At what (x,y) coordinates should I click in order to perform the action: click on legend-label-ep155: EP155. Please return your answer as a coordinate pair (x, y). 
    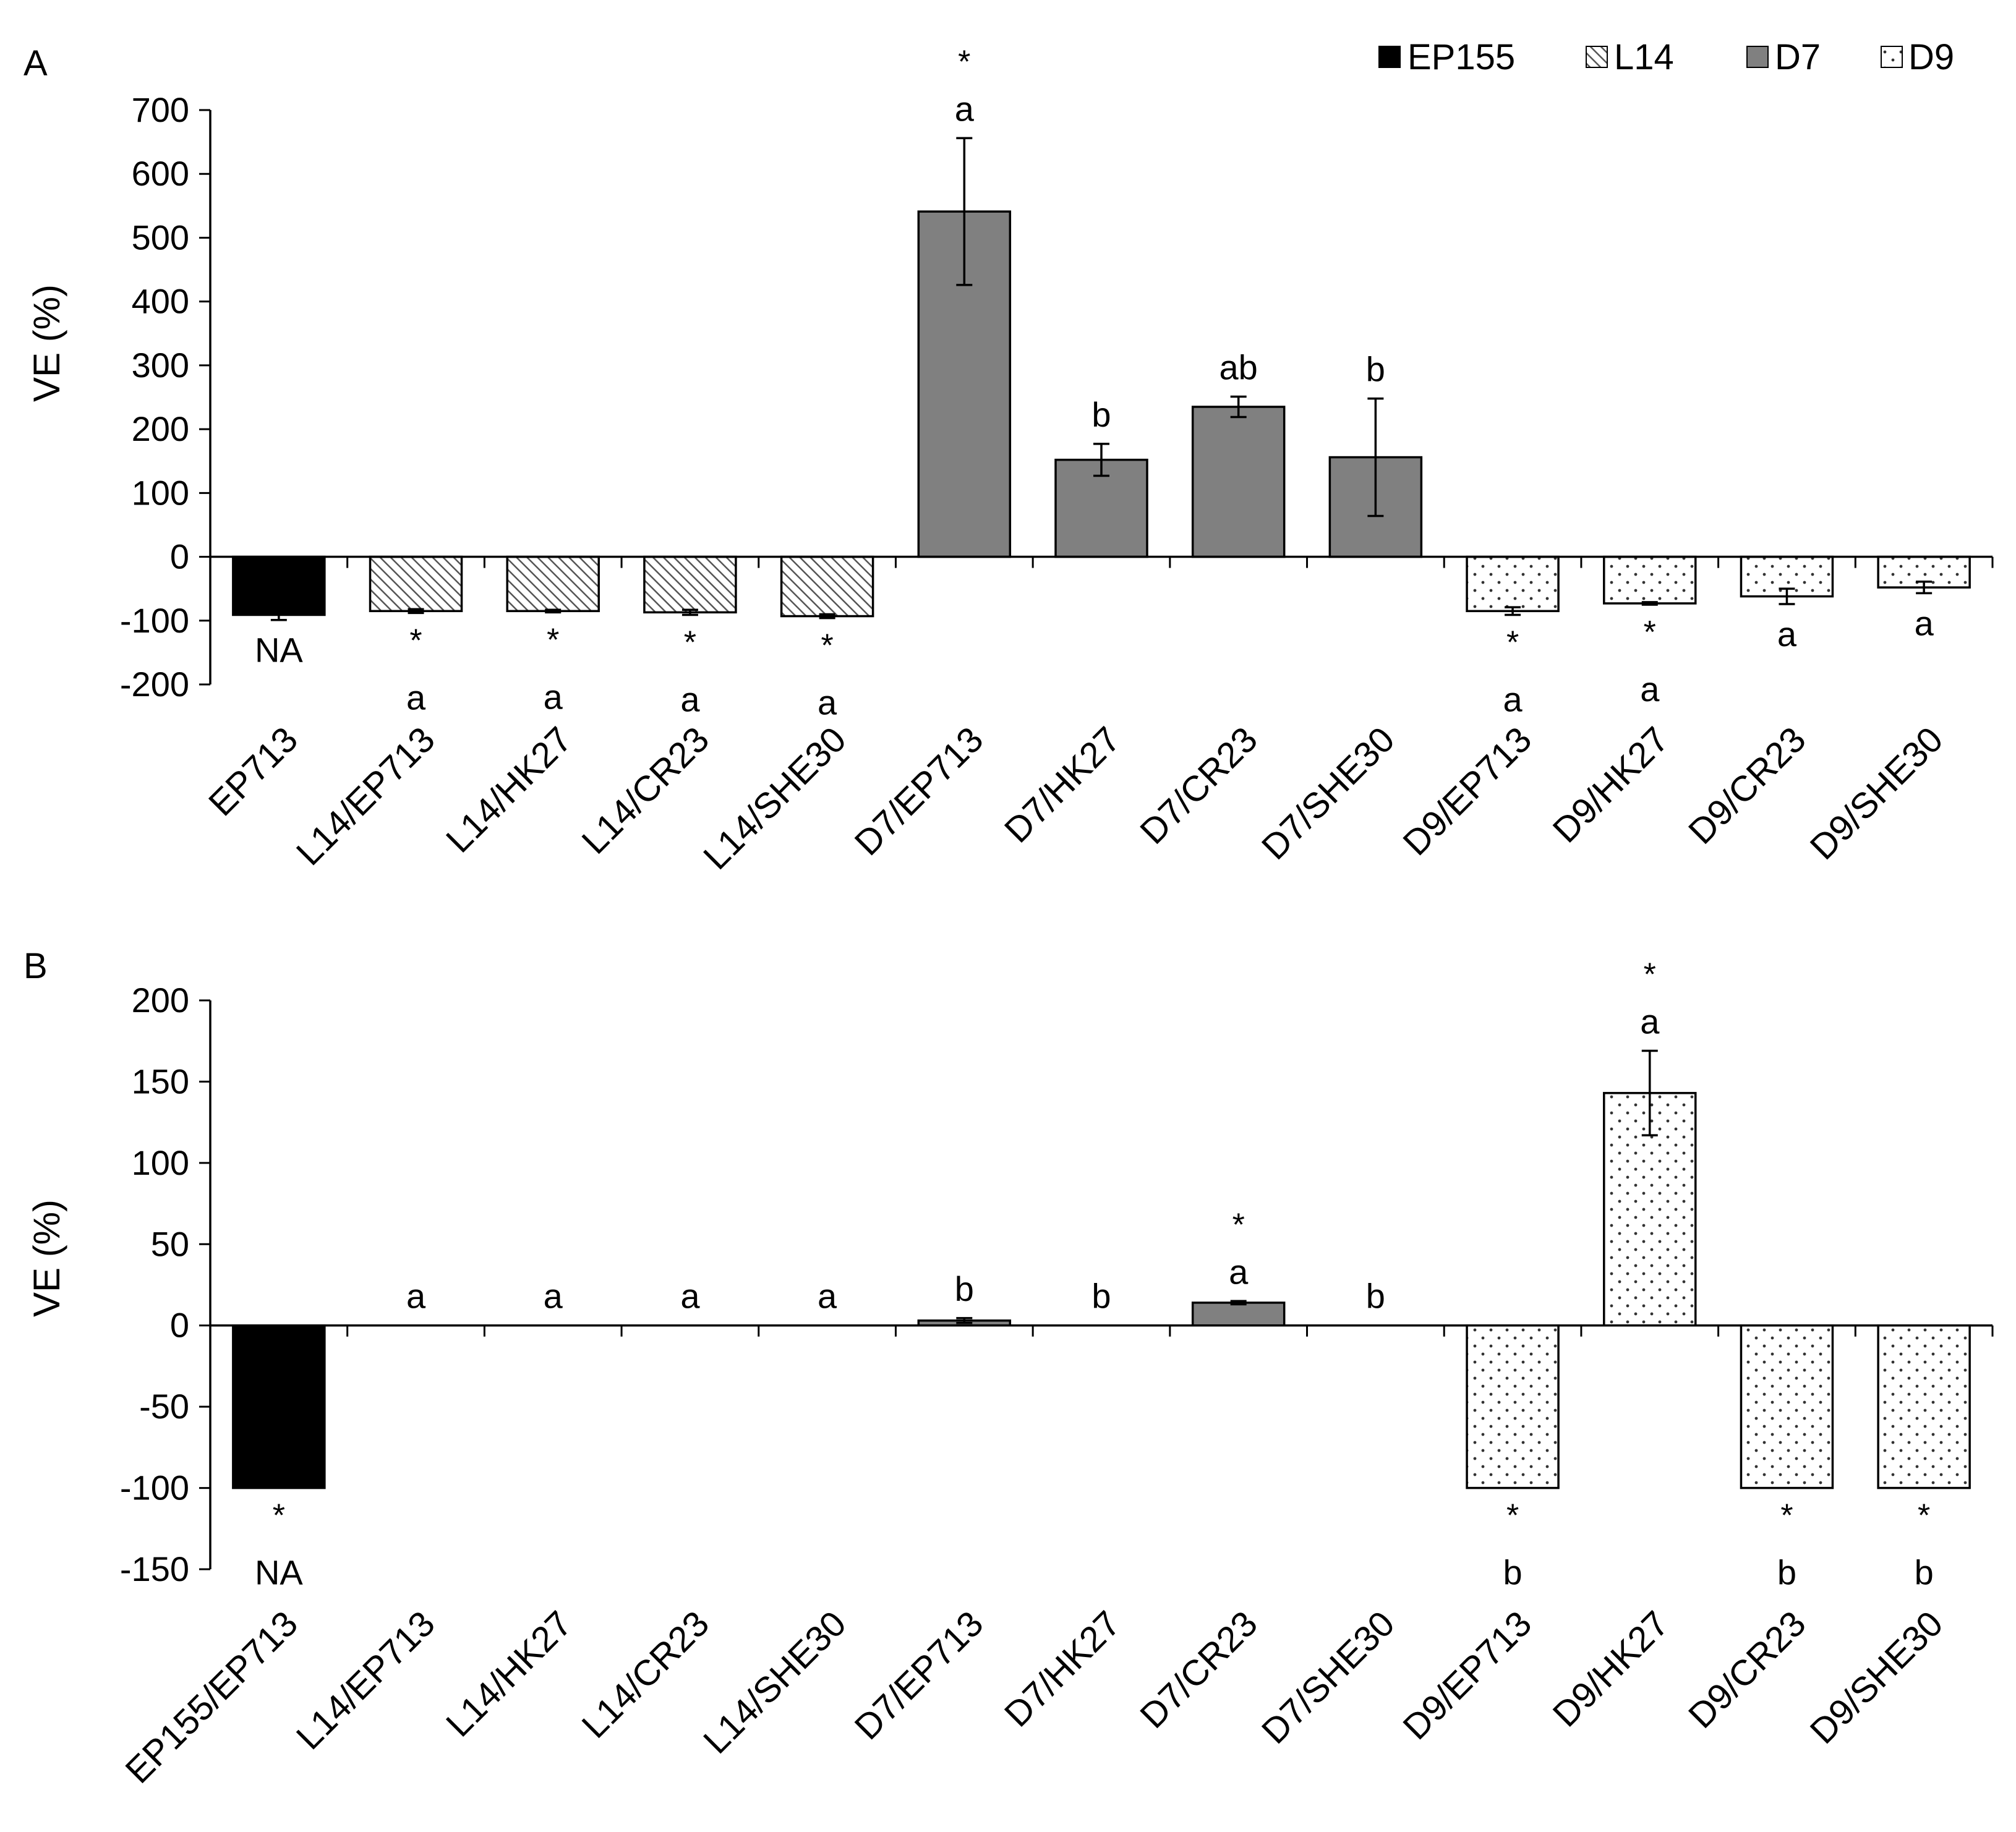
    Looking at the image, I should click on (1461, 57).